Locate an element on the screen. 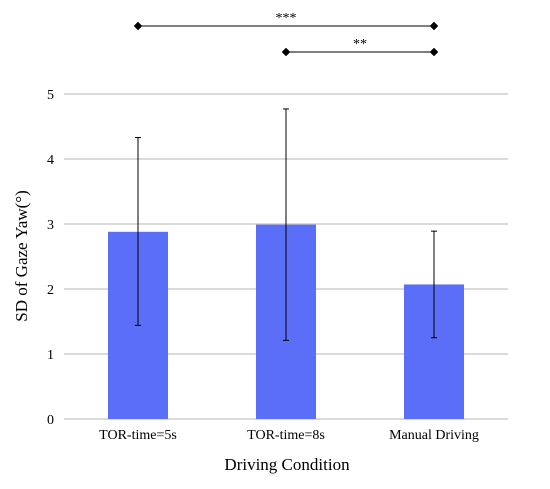  y-tick-labels: 0 1 2 3 4 5 is located at coordinates (50, 258).